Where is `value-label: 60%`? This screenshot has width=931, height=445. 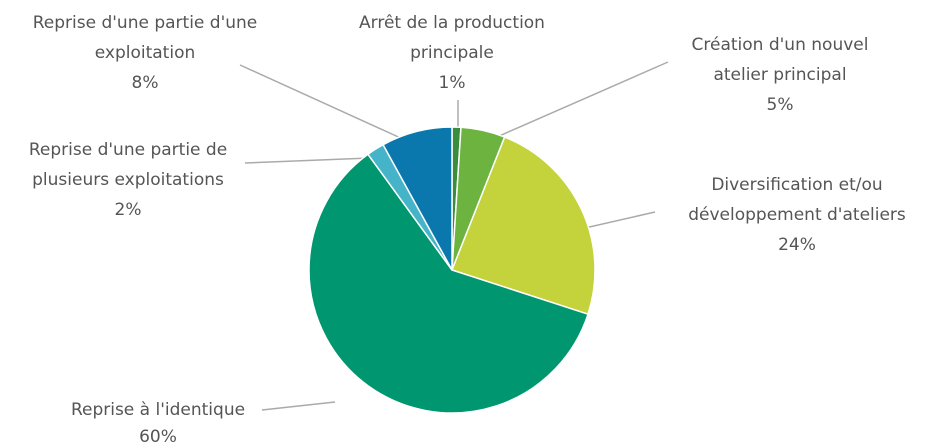
value-label: 60% is located at coordinates (158, 436).